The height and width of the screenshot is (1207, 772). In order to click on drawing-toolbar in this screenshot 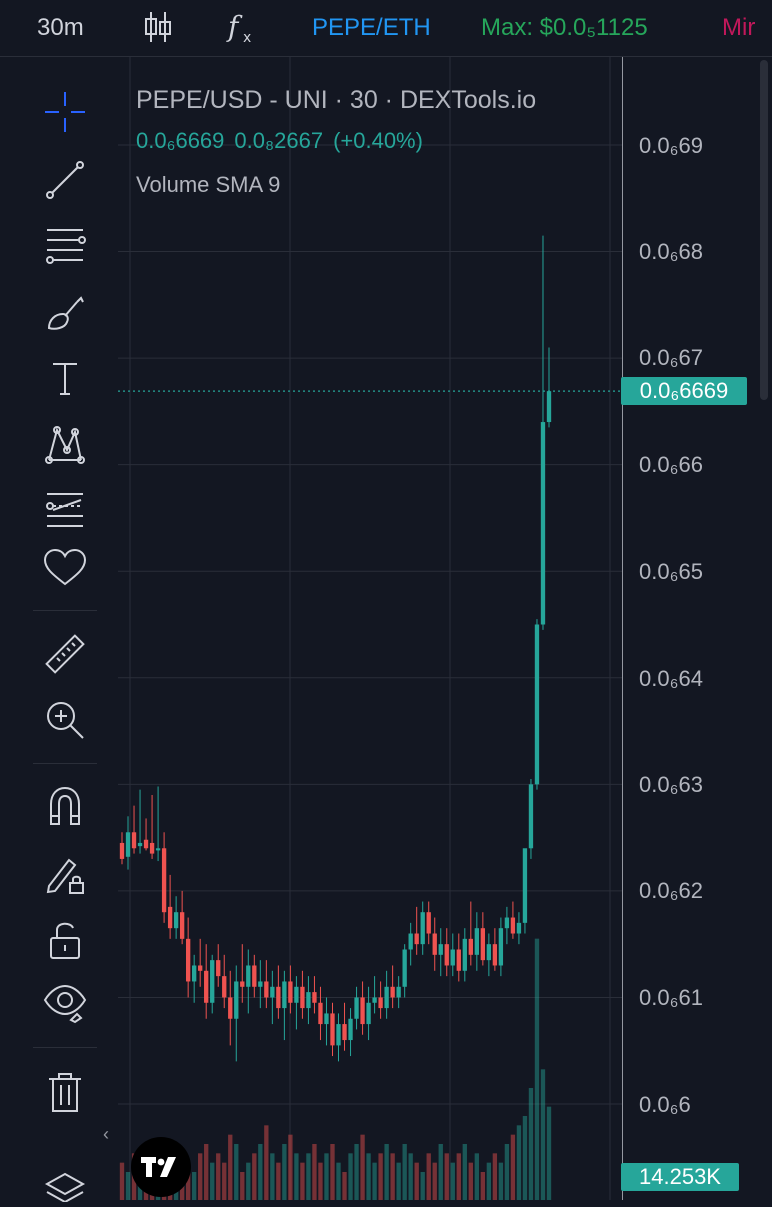, I will do `click(59, 629)`.